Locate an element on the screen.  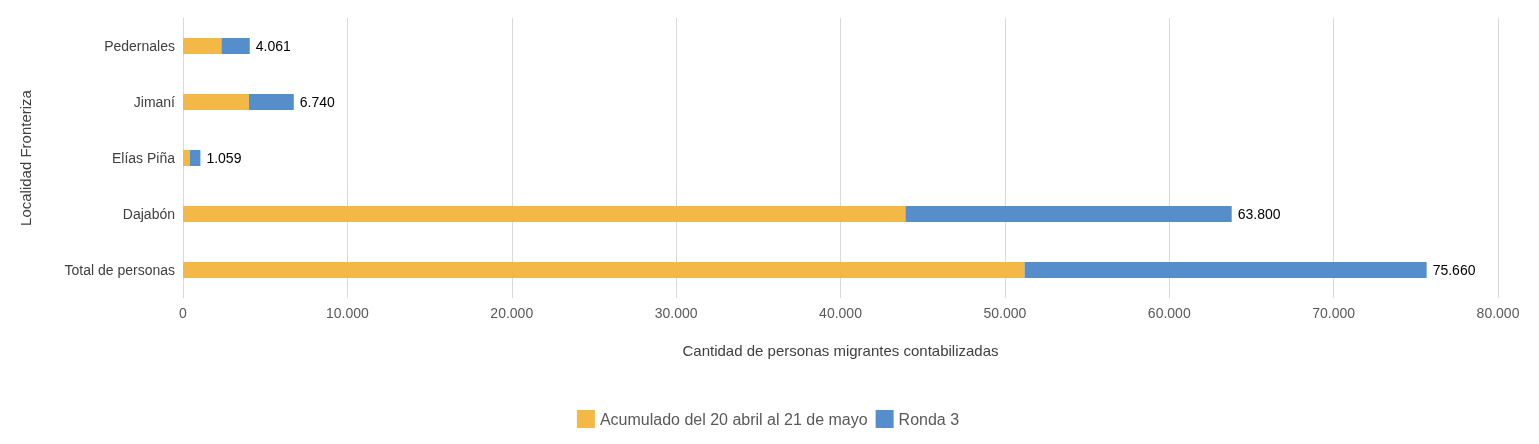
y-tick-label: Total de personas is located at coordinates (119, 270).